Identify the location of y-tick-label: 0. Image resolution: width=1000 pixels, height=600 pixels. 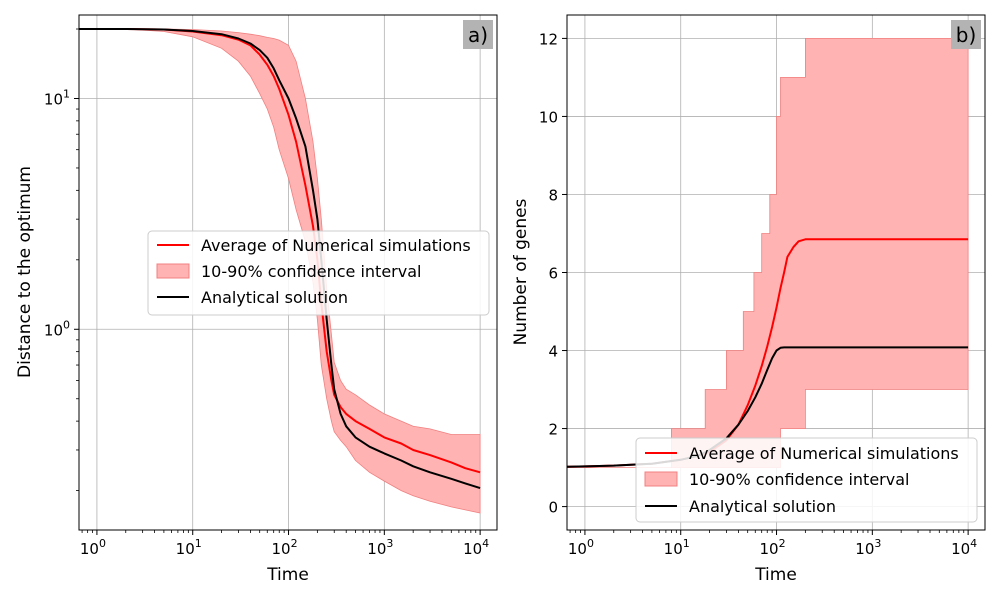
(553, 508).